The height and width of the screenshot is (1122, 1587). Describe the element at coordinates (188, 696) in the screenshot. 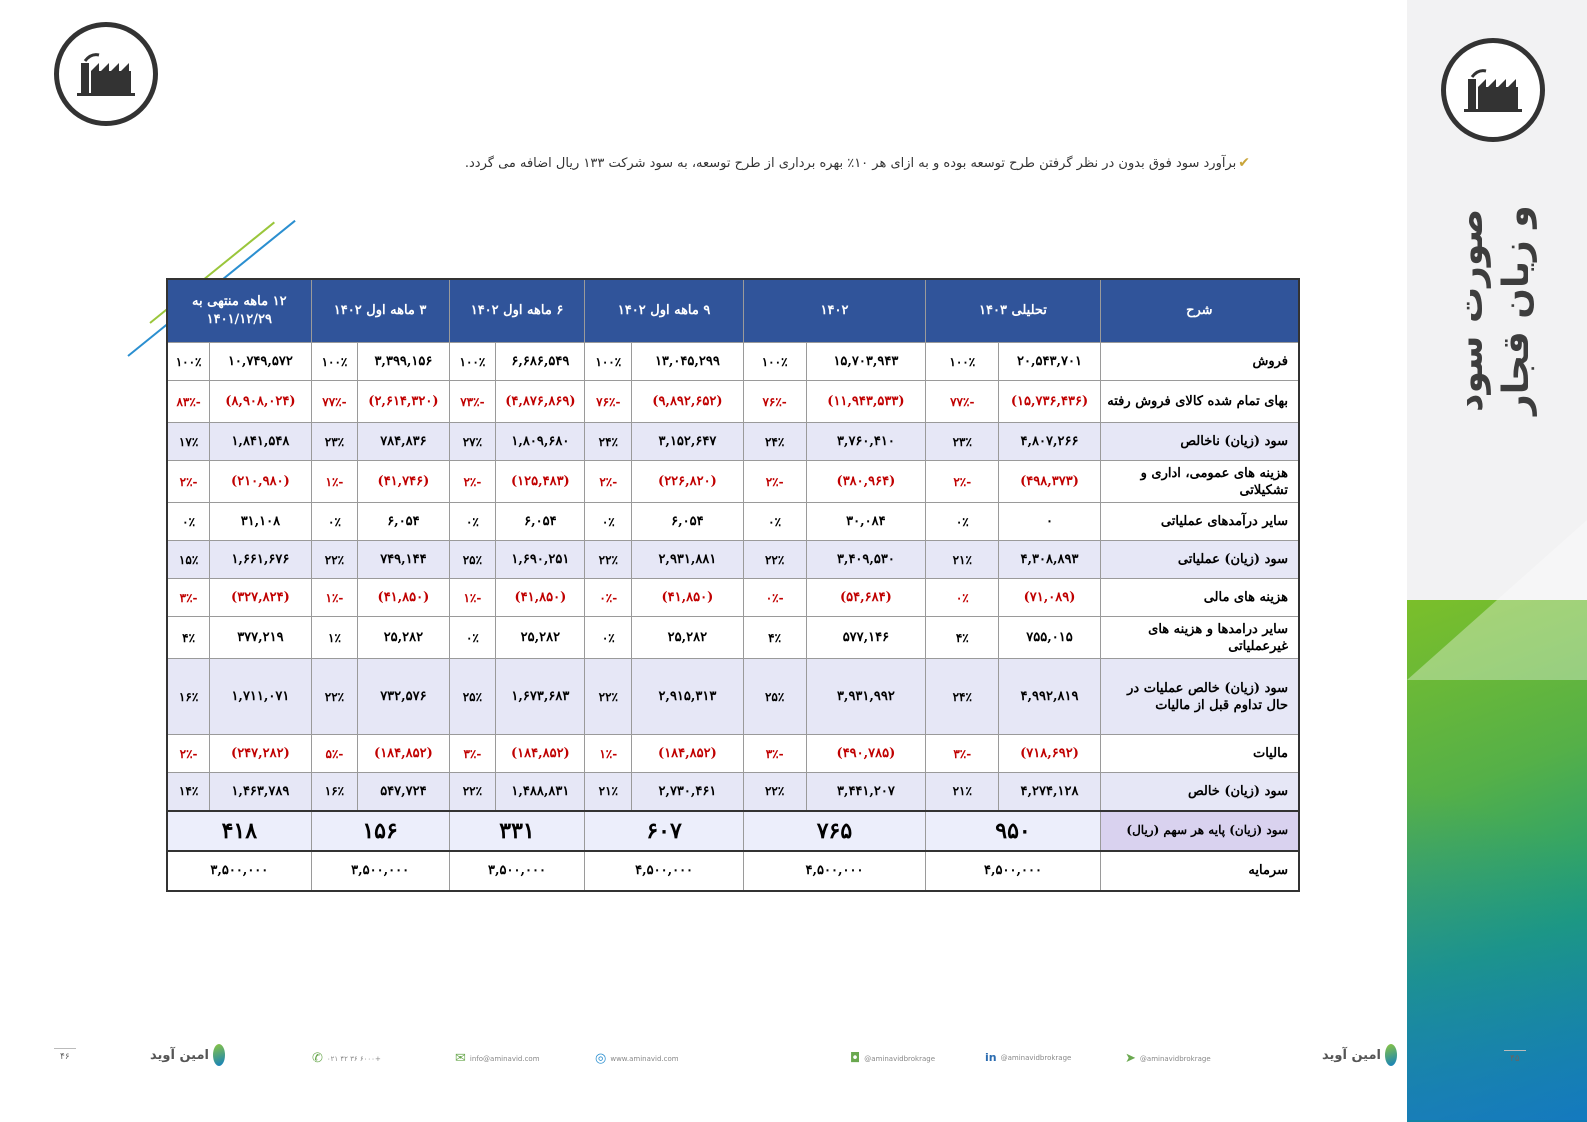

I see `cell-percent: ۱۶٪` at that location.